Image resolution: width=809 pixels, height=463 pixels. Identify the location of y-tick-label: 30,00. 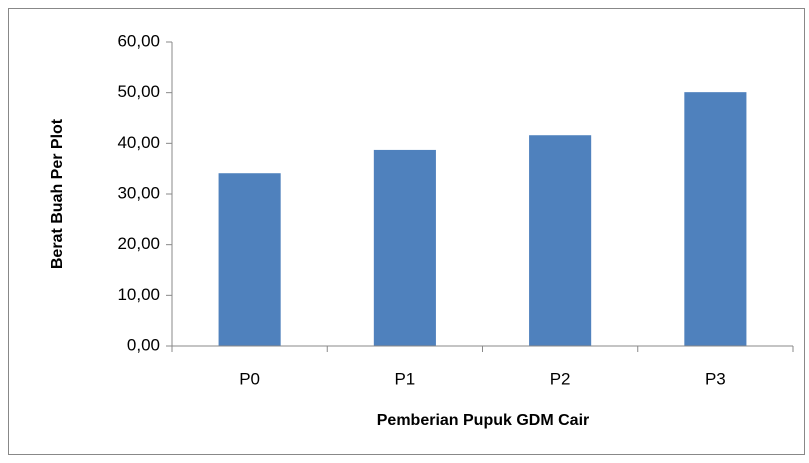
(138, 192).